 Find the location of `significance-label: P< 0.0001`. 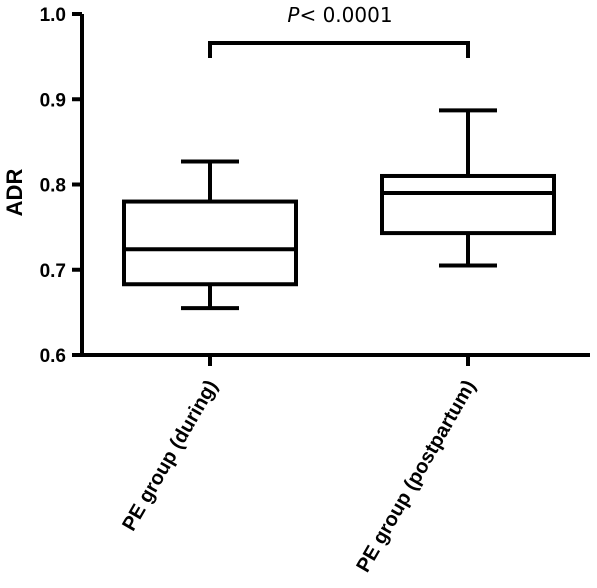

significance-label: P< 0.0001 is located at coordinates (339, 15).